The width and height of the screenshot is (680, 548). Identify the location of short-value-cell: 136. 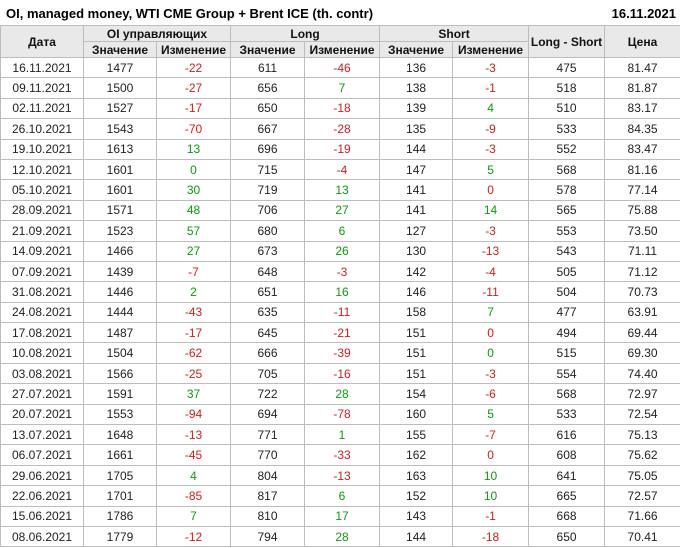
(416, 67).